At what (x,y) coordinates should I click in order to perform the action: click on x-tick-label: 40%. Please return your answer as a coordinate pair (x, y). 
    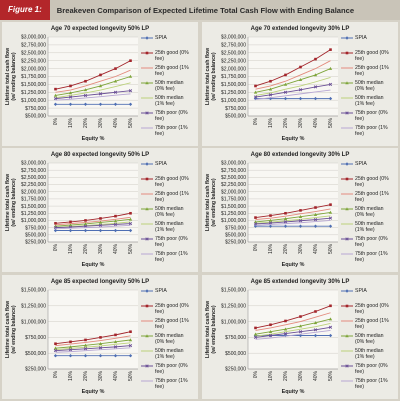
    Looking at the image, I should click on (316, 249).